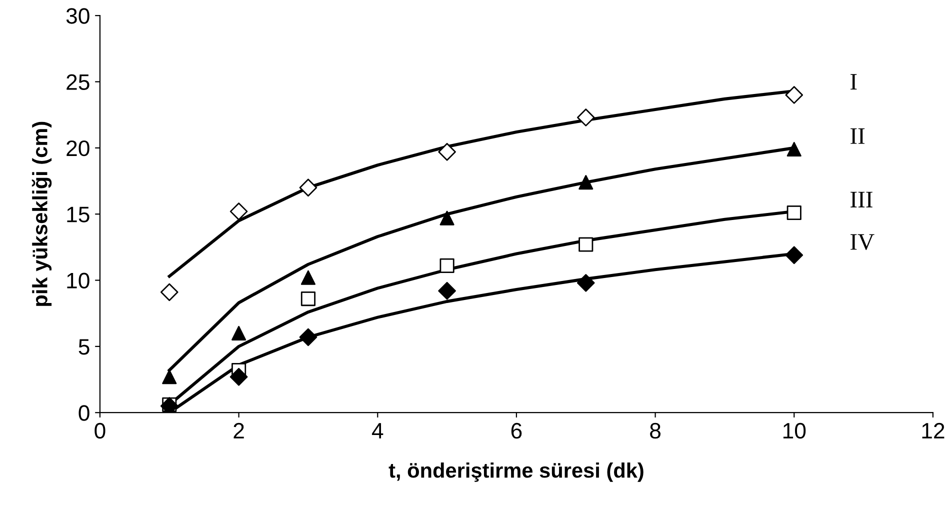 Image resolution: width=952 pixels, height=519 pixels. I want to click on y-tick-label: 25, so click(78, 82).